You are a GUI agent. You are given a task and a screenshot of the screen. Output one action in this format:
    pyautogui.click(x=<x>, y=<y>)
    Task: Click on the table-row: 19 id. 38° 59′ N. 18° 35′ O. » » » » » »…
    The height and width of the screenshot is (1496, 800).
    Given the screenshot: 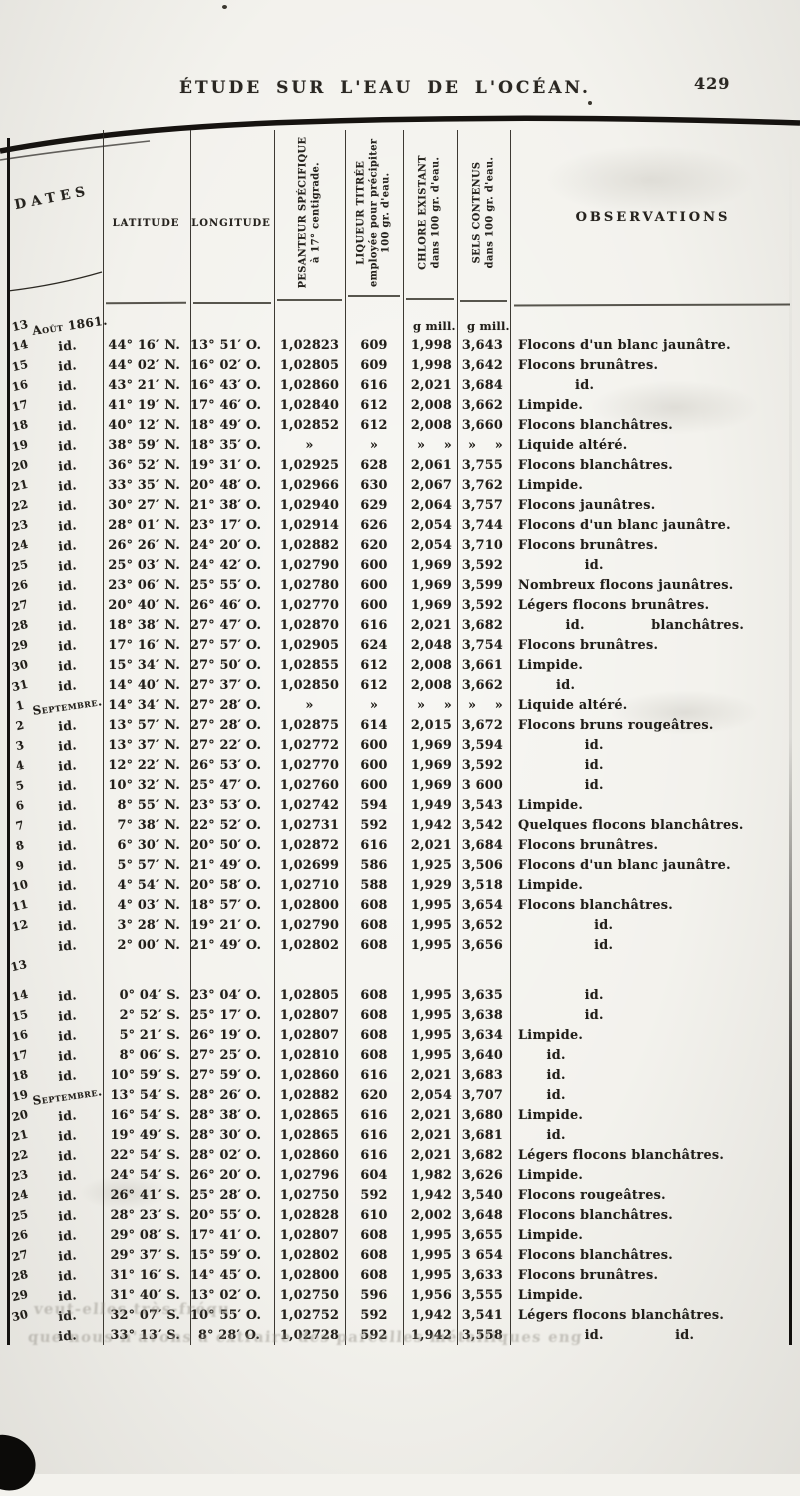 What is the action you would take?
    pyautogui.click(x=401, y=446)
    